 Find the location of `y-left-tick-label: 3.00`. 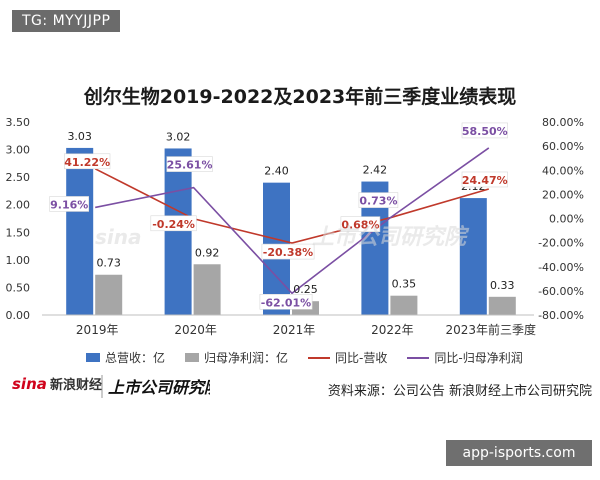

y-left-tick-label: 3.00 is located at coordinates (18, 150).